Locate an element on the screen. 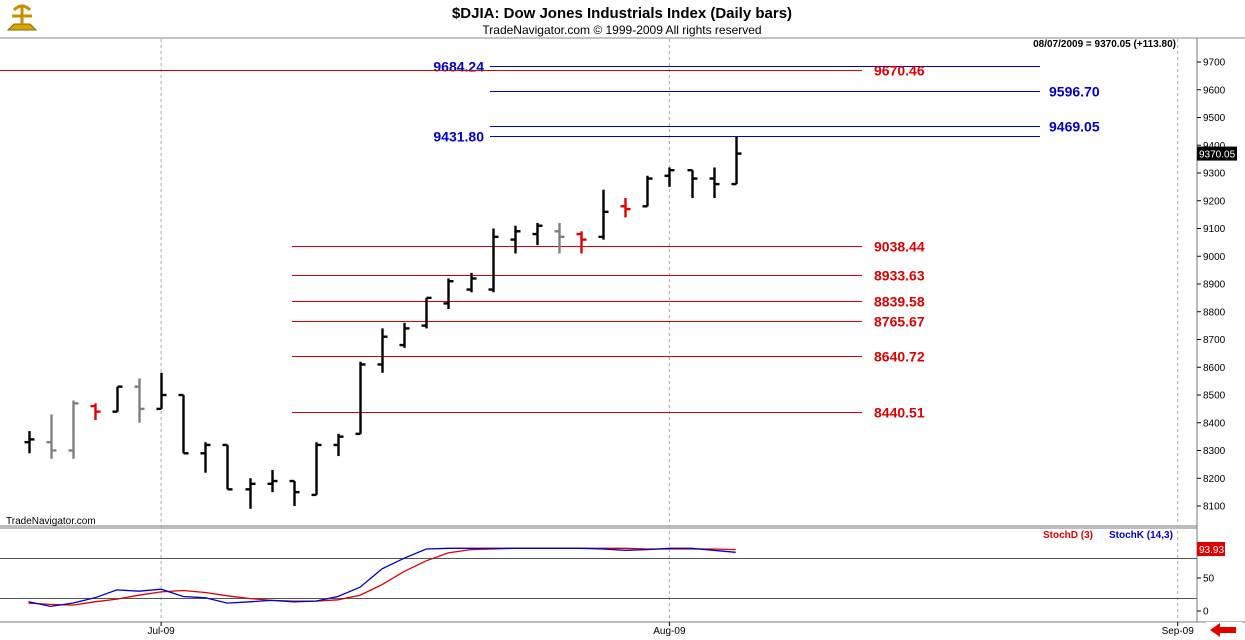 This screenshot has height=640, width=1245. price-tick-label: 8700 is located at coordinates (1214, 340).